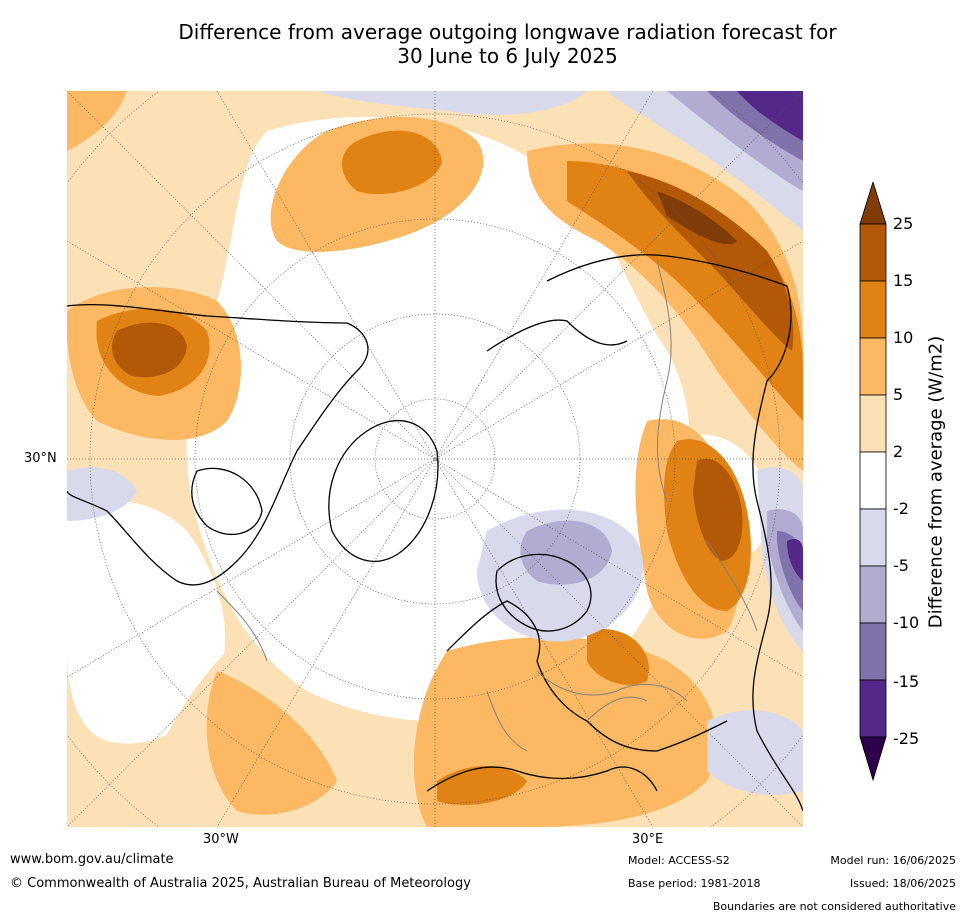  I want to click on colorbar-tick-m2: -2, so click(901, 508).